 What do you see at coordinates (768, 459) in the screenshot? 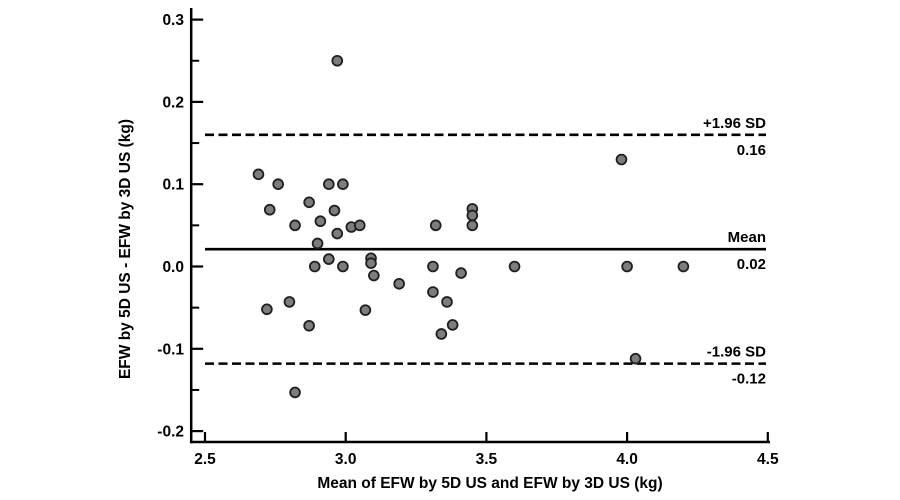
I see `x-tick-label: 4.5` at bounding box center [768, 459].